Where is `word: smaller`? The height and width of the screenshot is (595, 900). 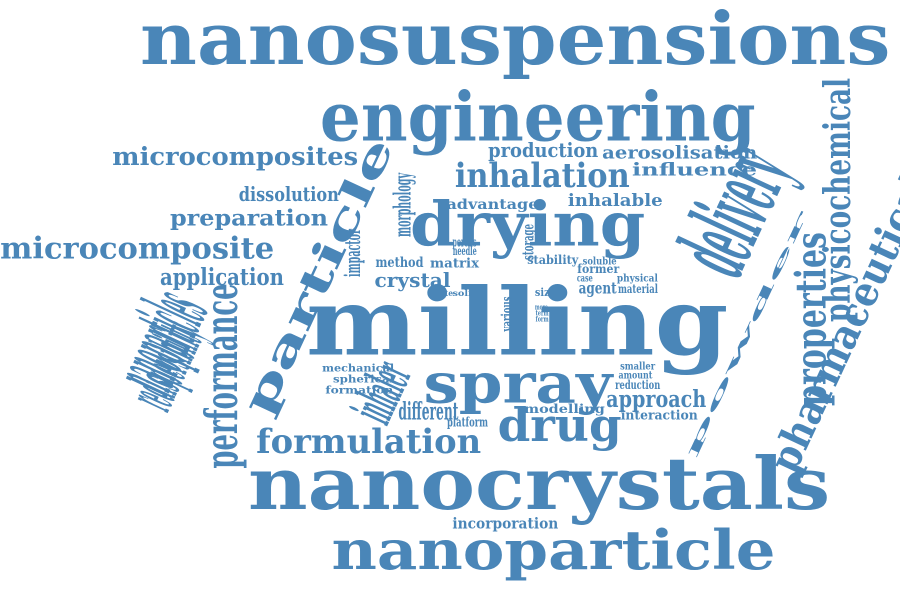
word: smaller is located at coordinates (638, 366).